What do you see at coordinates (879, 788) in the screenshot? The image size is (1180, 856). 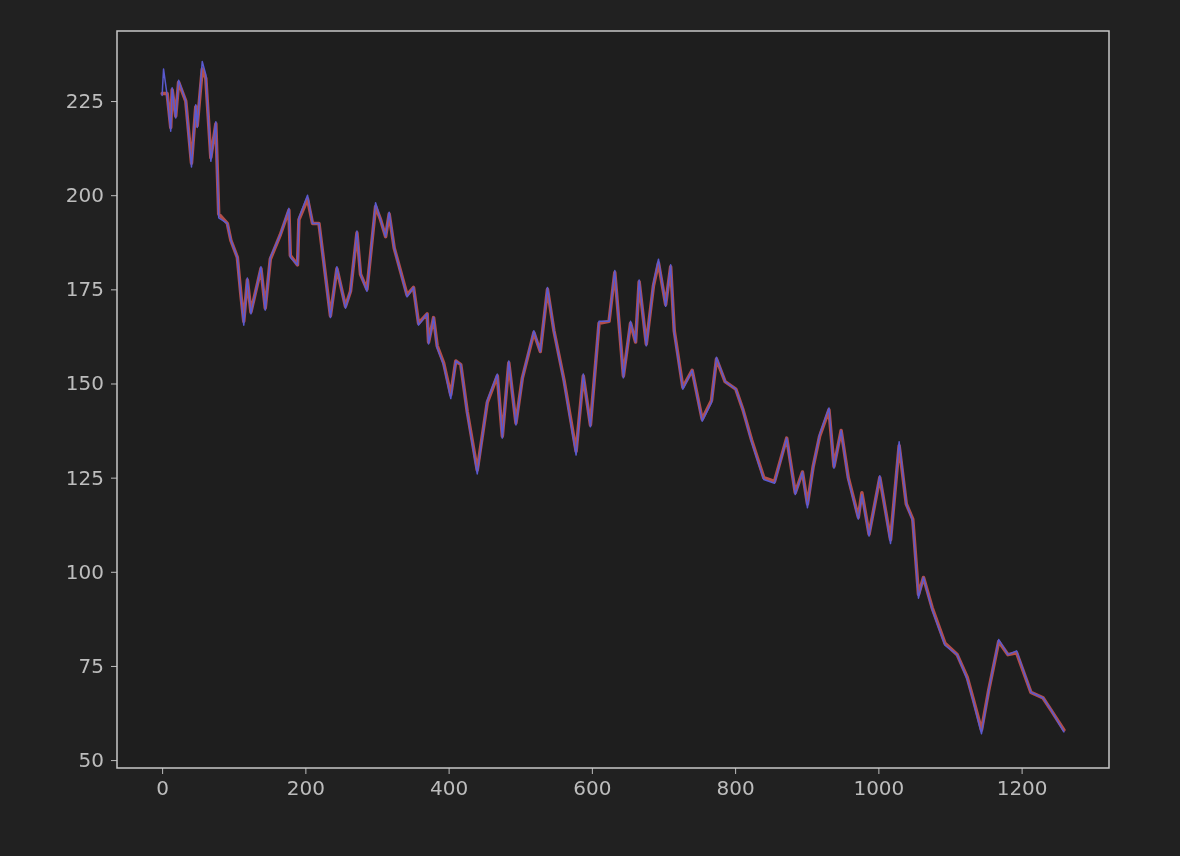 I see `x-tick-label: 1000` at bounding box center [879, 788].